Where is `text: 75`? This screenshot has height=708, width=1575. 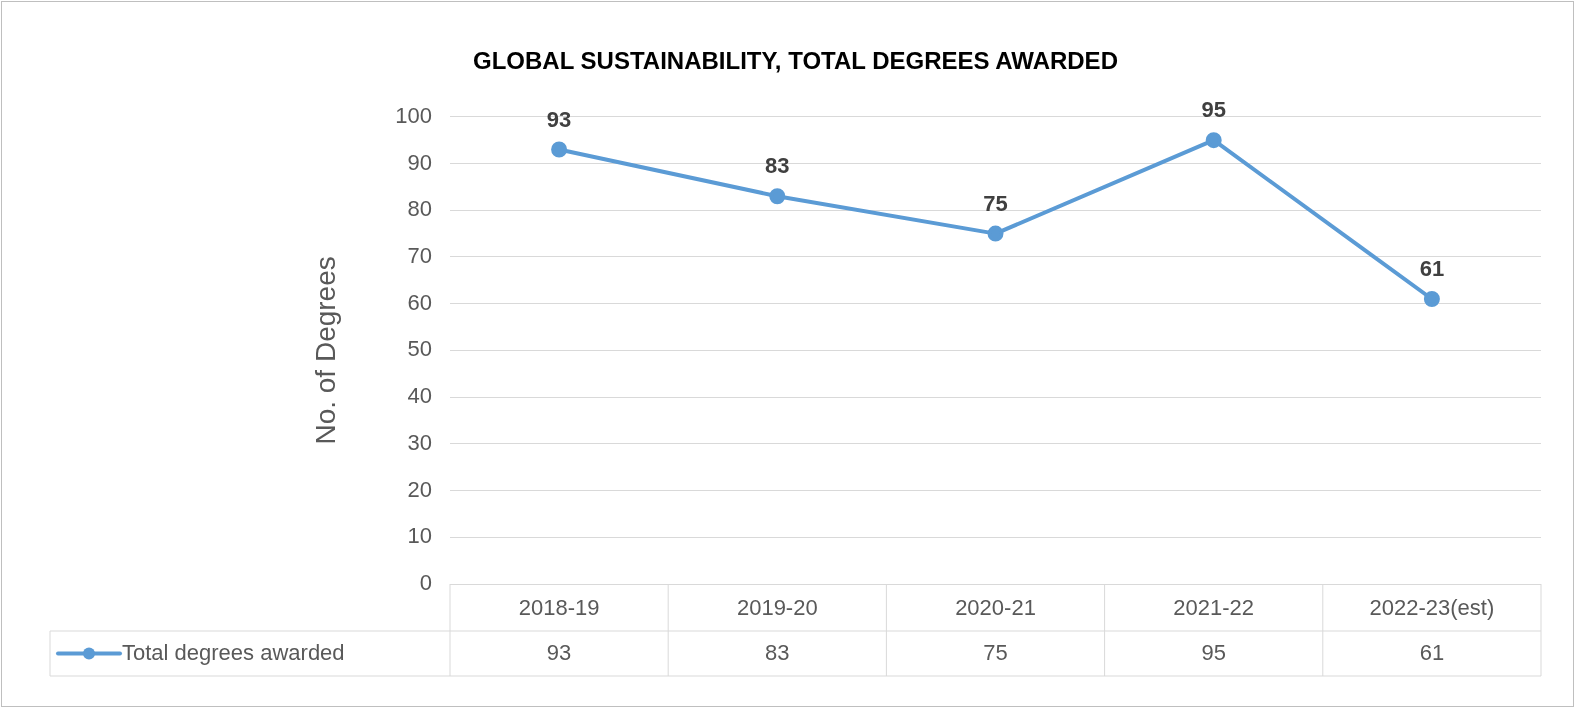 text: 75 is located at coordinates (995, 652).